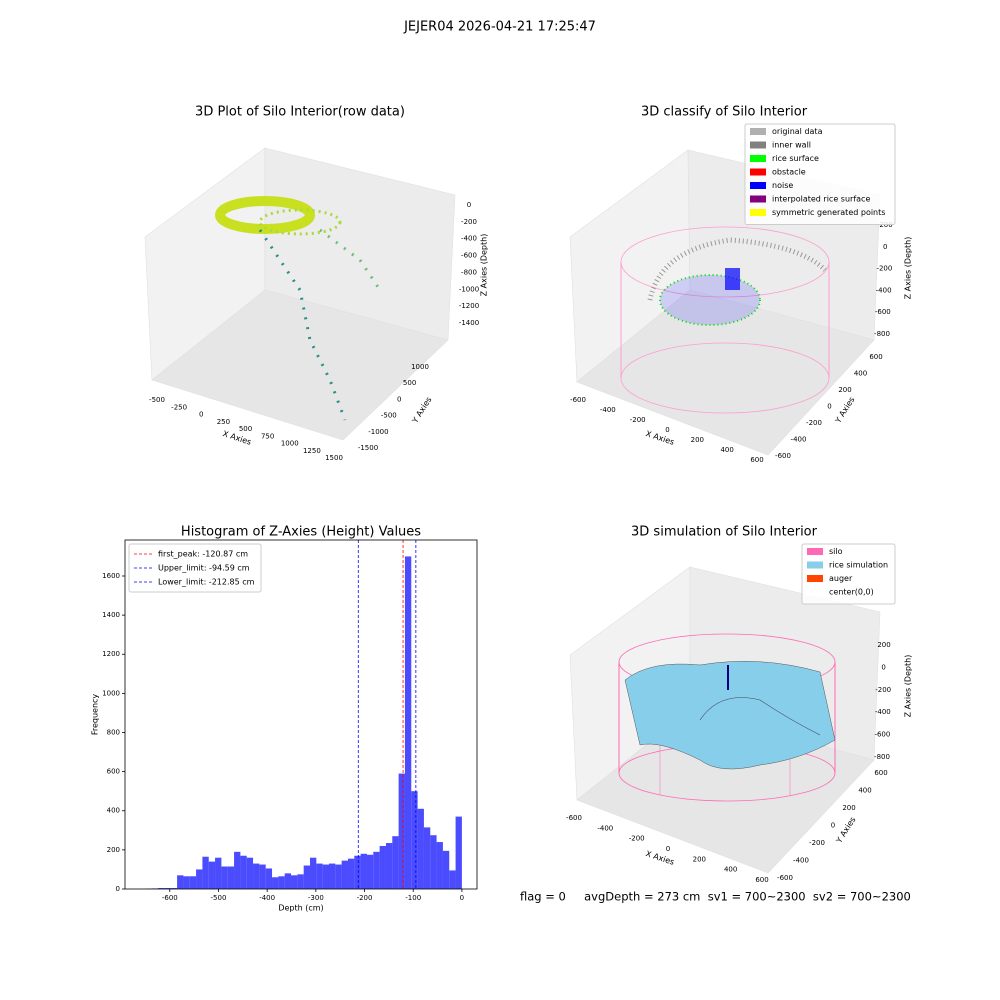 The width and height of the screenshot is (1000, 1000). Describe the element at coordinates (95, 715) in the screenshot. I see `y-axis-label: Frequency` at that location.